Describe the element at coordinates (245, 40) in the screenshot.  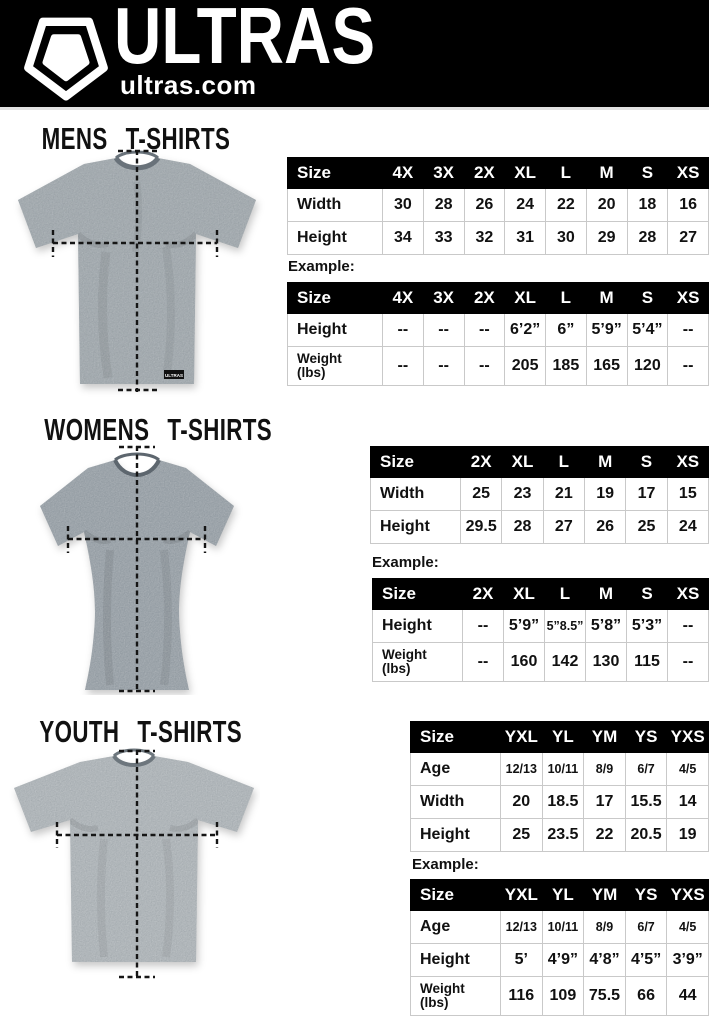
I see `brand-wordmark: ULTRAS` at that location.